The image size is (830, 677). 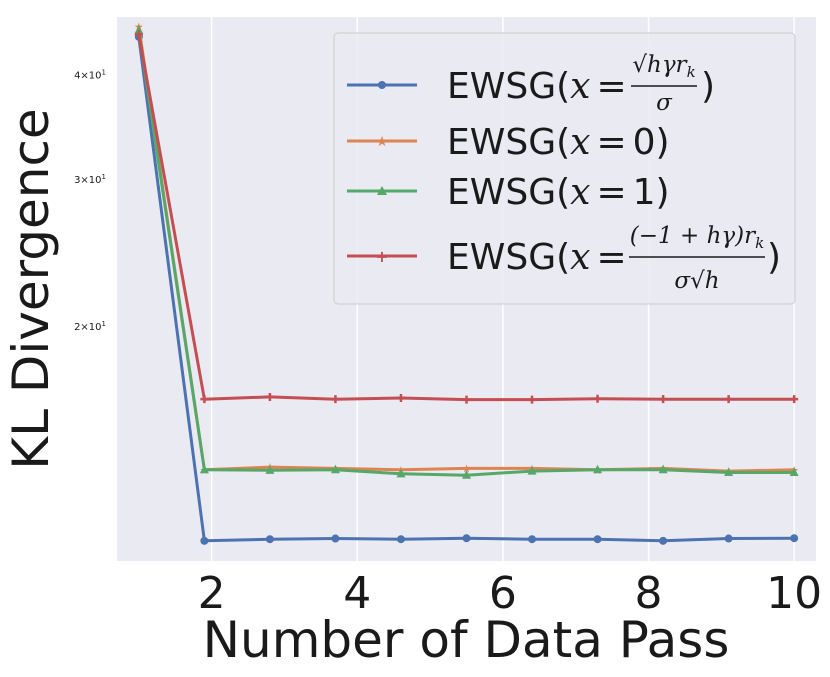 What do you see at coordinates (644, 192) in the screenshot?
I see `legend-value: 1` at bounding box center [644, 192].